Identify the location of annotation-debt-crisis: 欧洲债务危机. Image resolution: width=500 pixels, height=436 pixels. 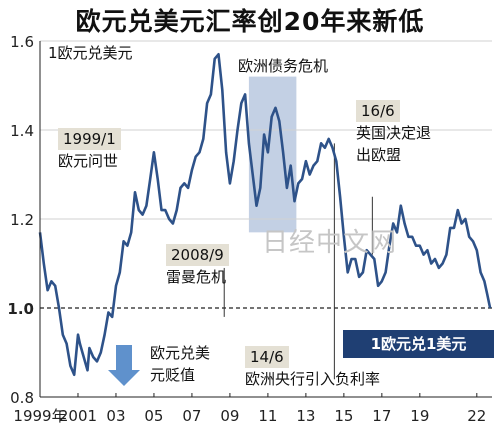
(283, 66).